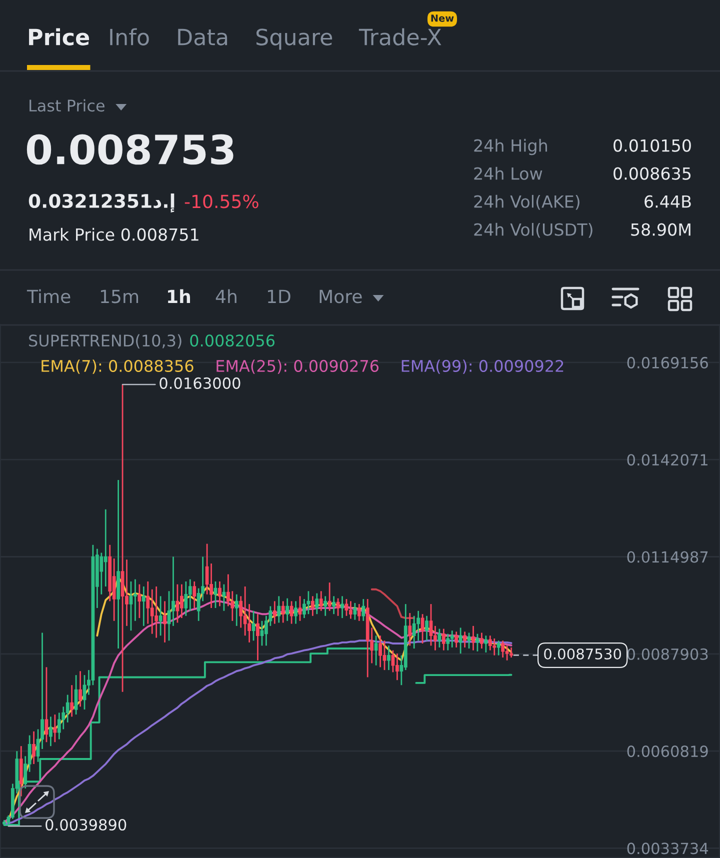  I want to click on text: 24h High, so click(510, 147).